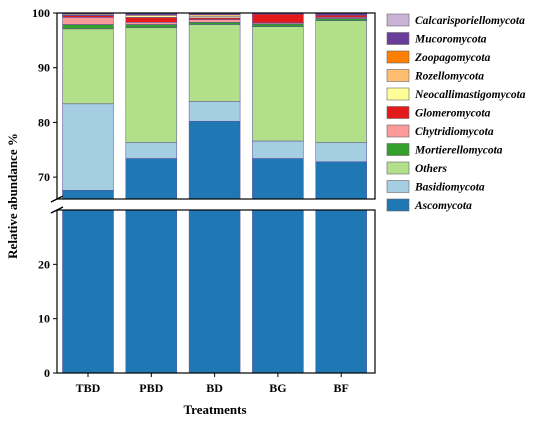 This screenshot has width=550, height=423. What do you see at coordinates (44, 68) in the screenshot?
I see `y-tick-label-90: 90` at bounding box center [44, 68].